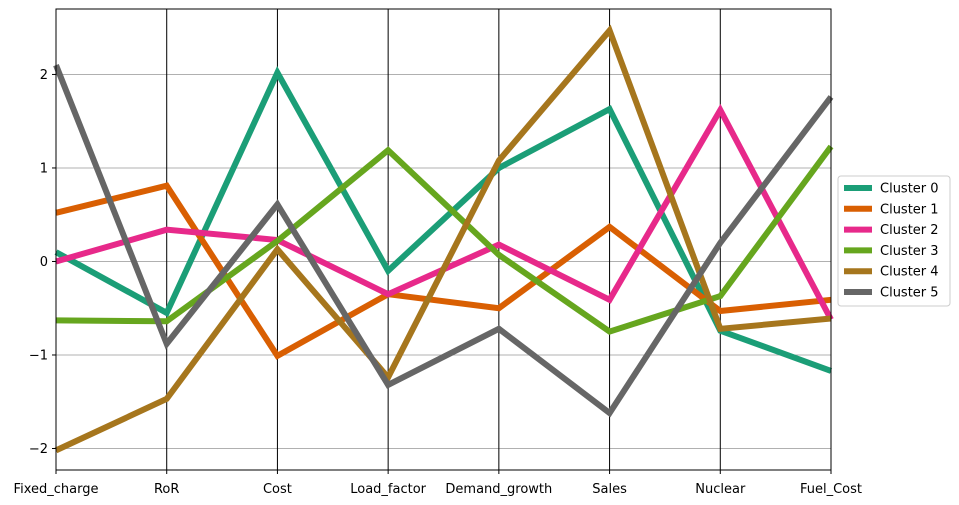  I want to click on y-tick-label: 1, so click(44, 168).